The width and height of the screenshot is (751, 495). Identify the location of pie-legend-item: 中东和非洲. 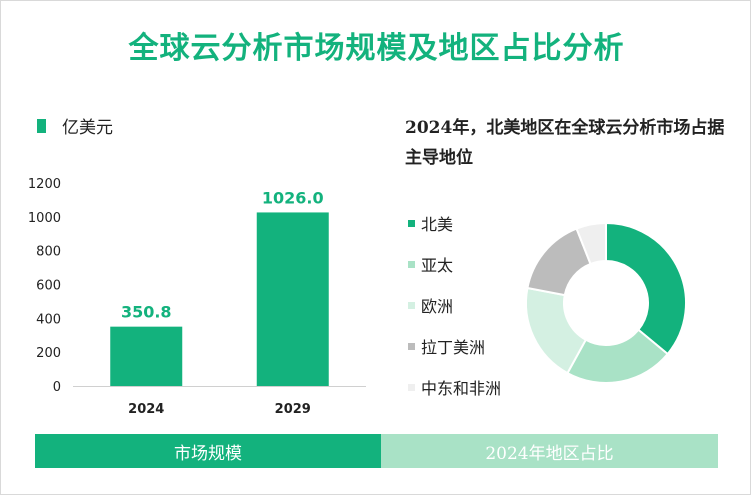
(454, 387).